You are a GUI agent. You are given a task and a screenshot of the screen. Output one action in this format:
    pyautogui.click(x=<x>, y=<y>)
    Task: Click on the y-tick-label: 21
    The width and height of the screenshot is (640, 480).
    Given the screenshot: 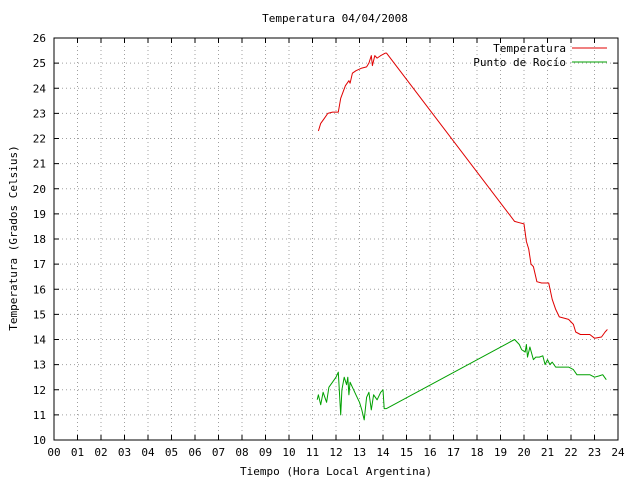 What is the action you would take?
    pyautogui.click(x=39, y=164)
    